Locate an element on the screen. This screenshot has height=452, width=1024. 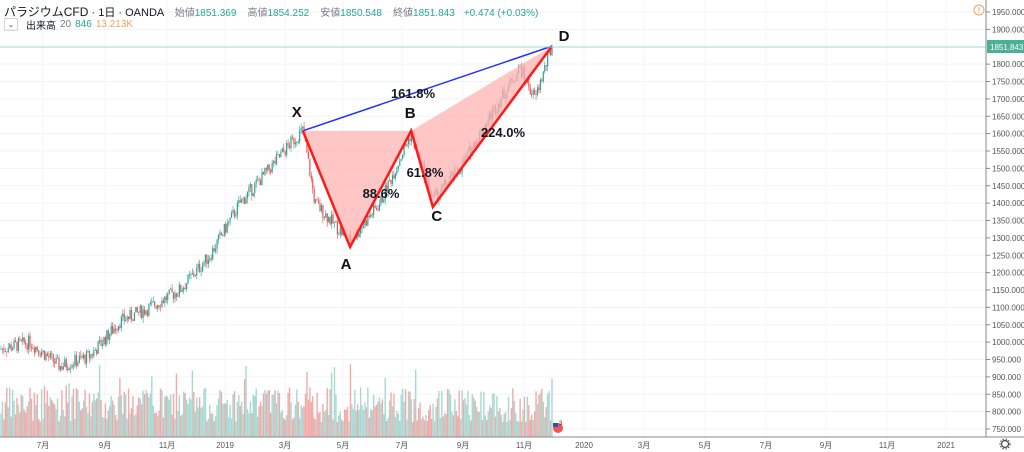
gear-icon is located at coordinates (1005, 444).